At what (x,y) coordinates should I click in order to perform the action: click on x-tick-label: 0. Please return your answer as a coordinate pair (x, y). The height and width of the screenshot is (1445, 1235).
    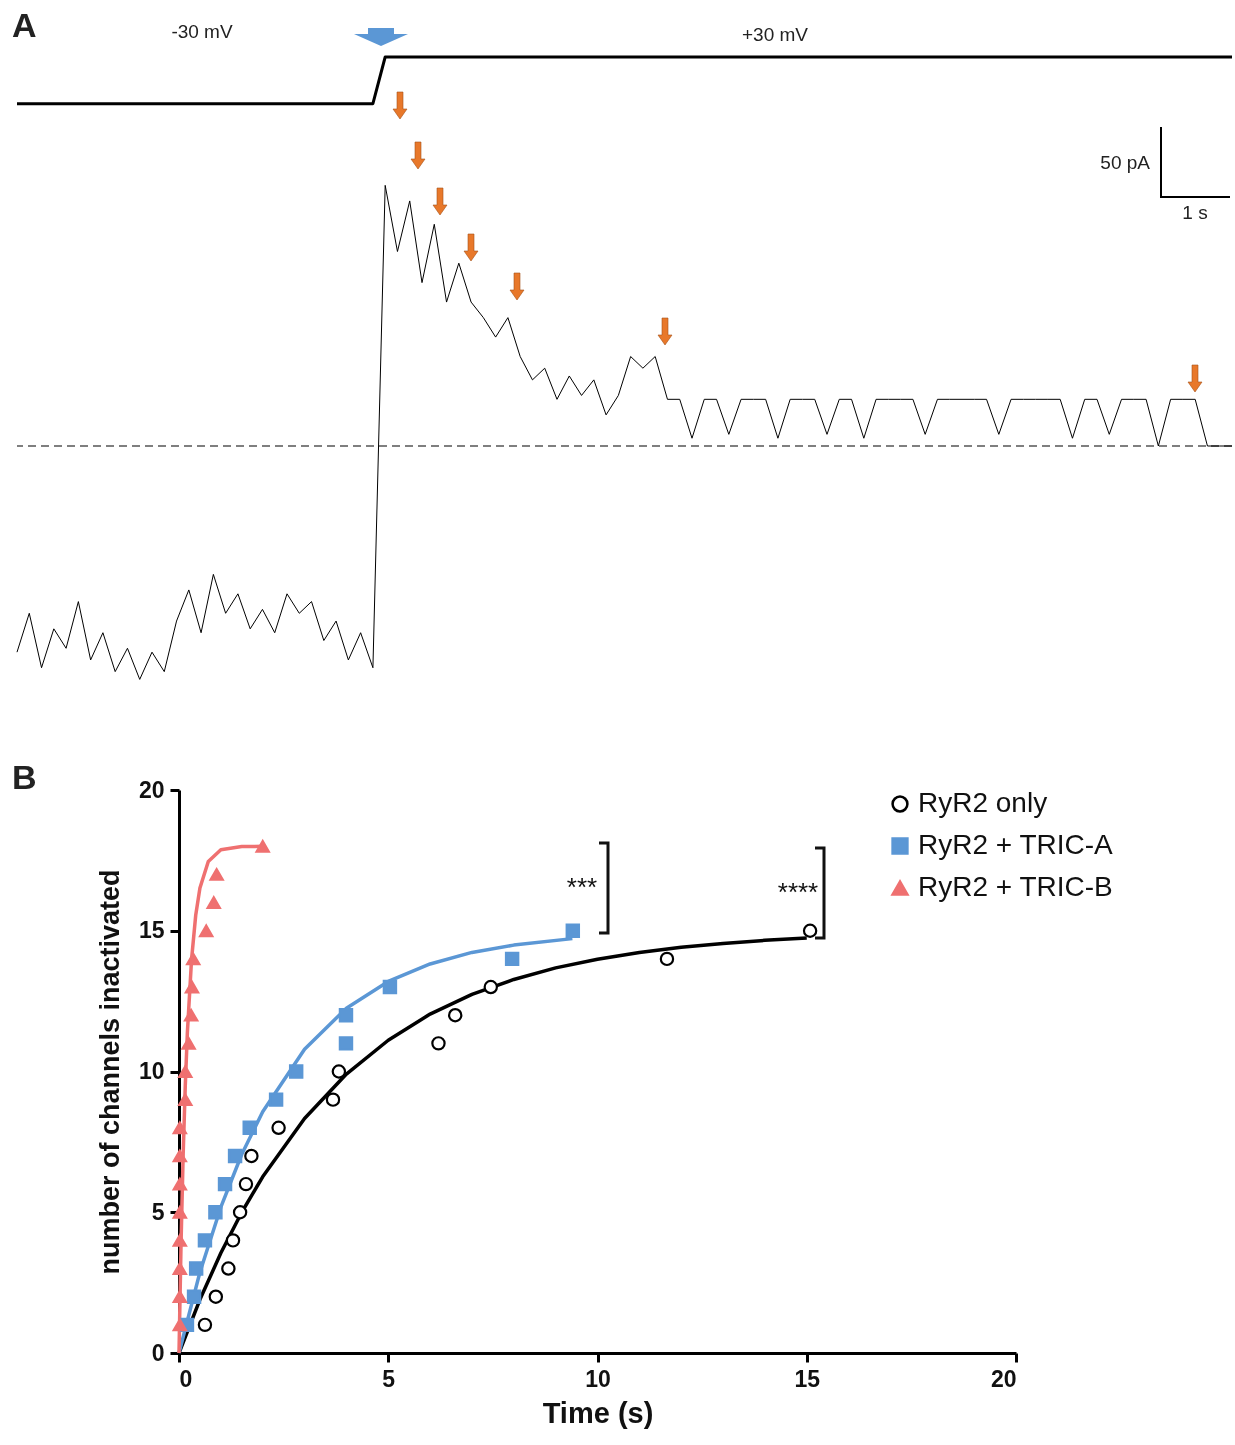
    Looking at the image, I should click on (186, 1378).